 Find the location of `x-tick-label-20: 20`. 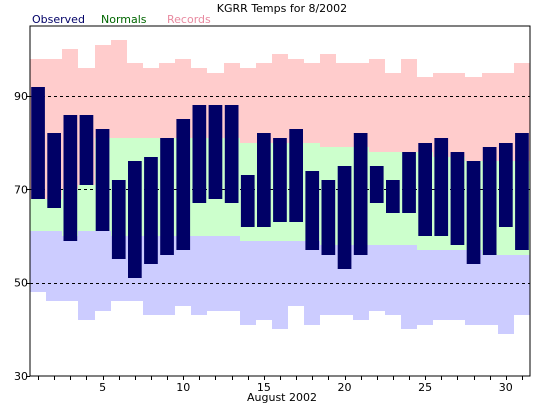

x-tick-label-20: 20 is located at coordinates (345, 387).